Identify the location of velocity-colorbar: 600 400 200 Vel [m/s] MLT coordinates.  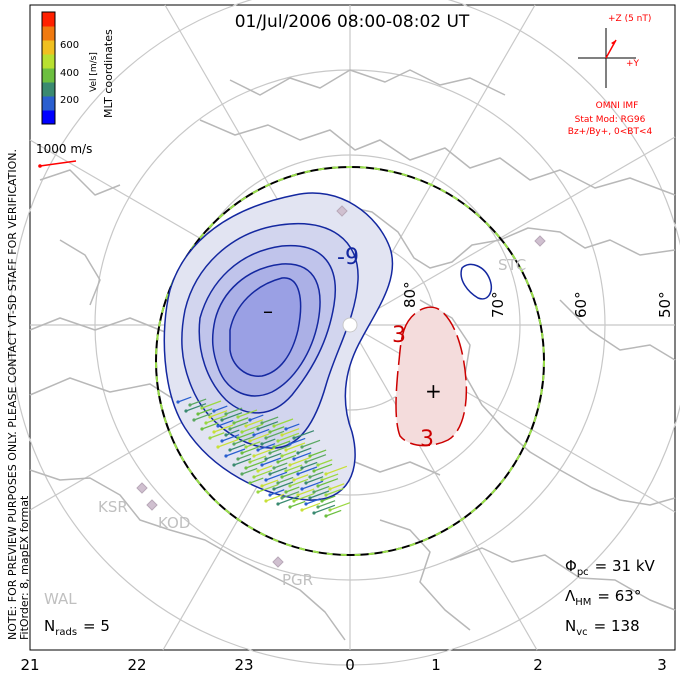
(78, 68).